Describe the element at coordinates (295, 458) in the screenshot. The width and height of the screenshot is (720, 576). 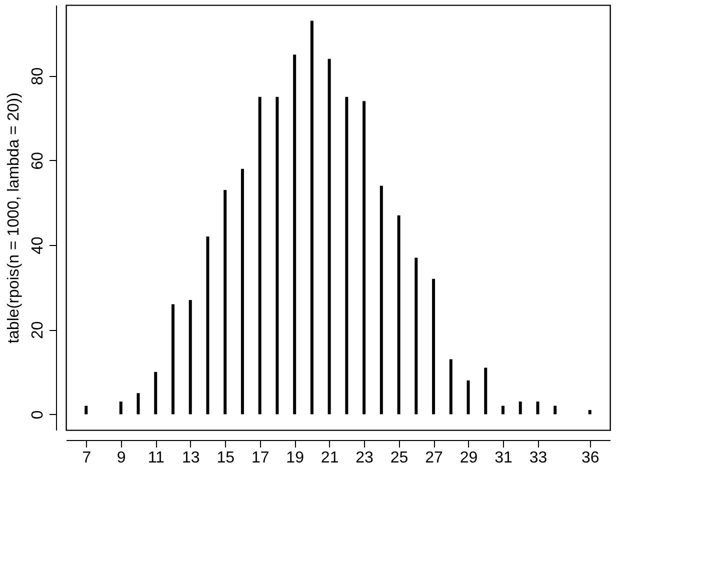
I see `x-tick-label: 19` at that location.